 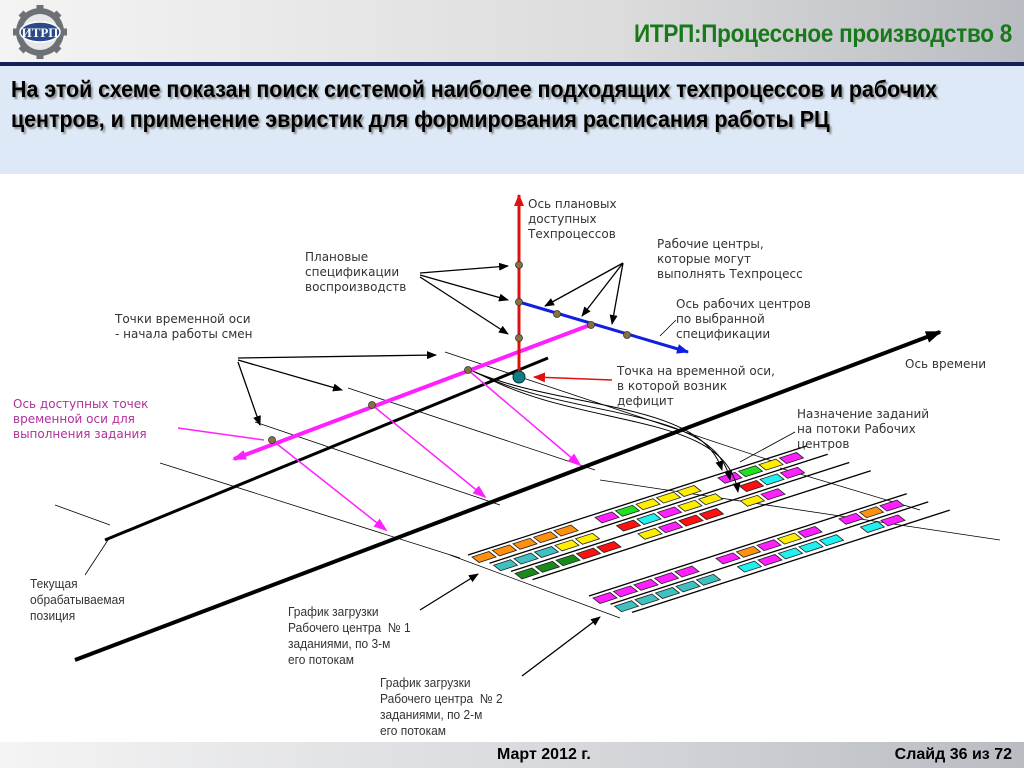 I want to click on assignment-curves, so click(x=605, y=431).